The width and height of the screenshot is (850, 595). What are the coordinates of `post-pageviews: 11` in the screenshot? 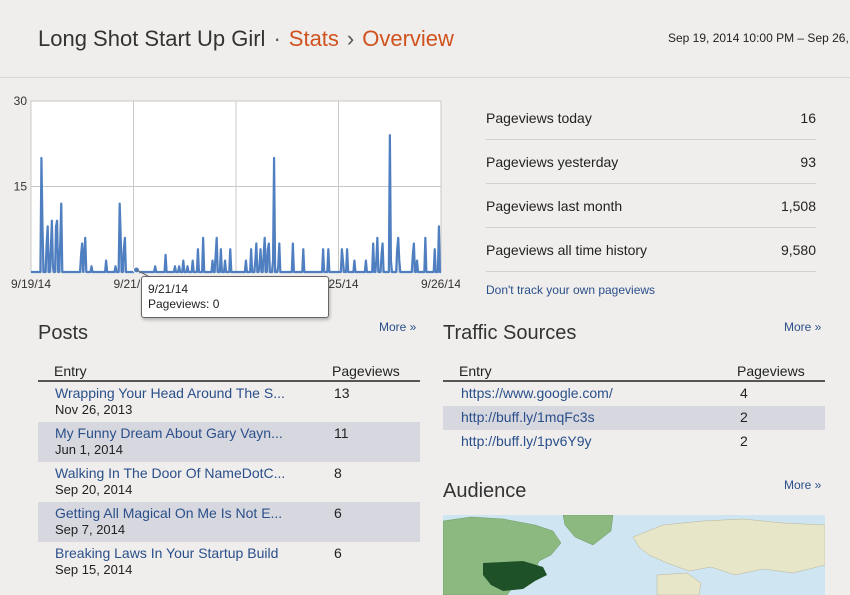 It's located at (341, 433).